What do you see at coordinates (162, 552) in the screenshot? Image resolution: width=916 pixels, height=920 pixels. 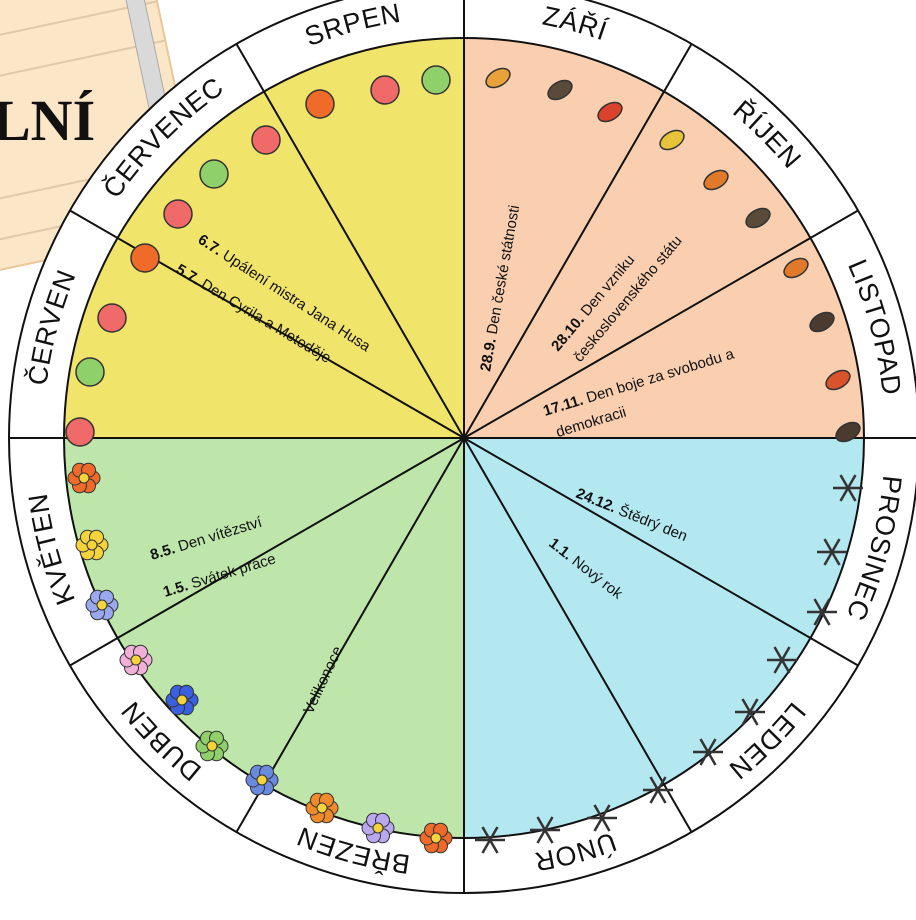 I see `event-date: 8.5.` at bounding box center [162, 552].